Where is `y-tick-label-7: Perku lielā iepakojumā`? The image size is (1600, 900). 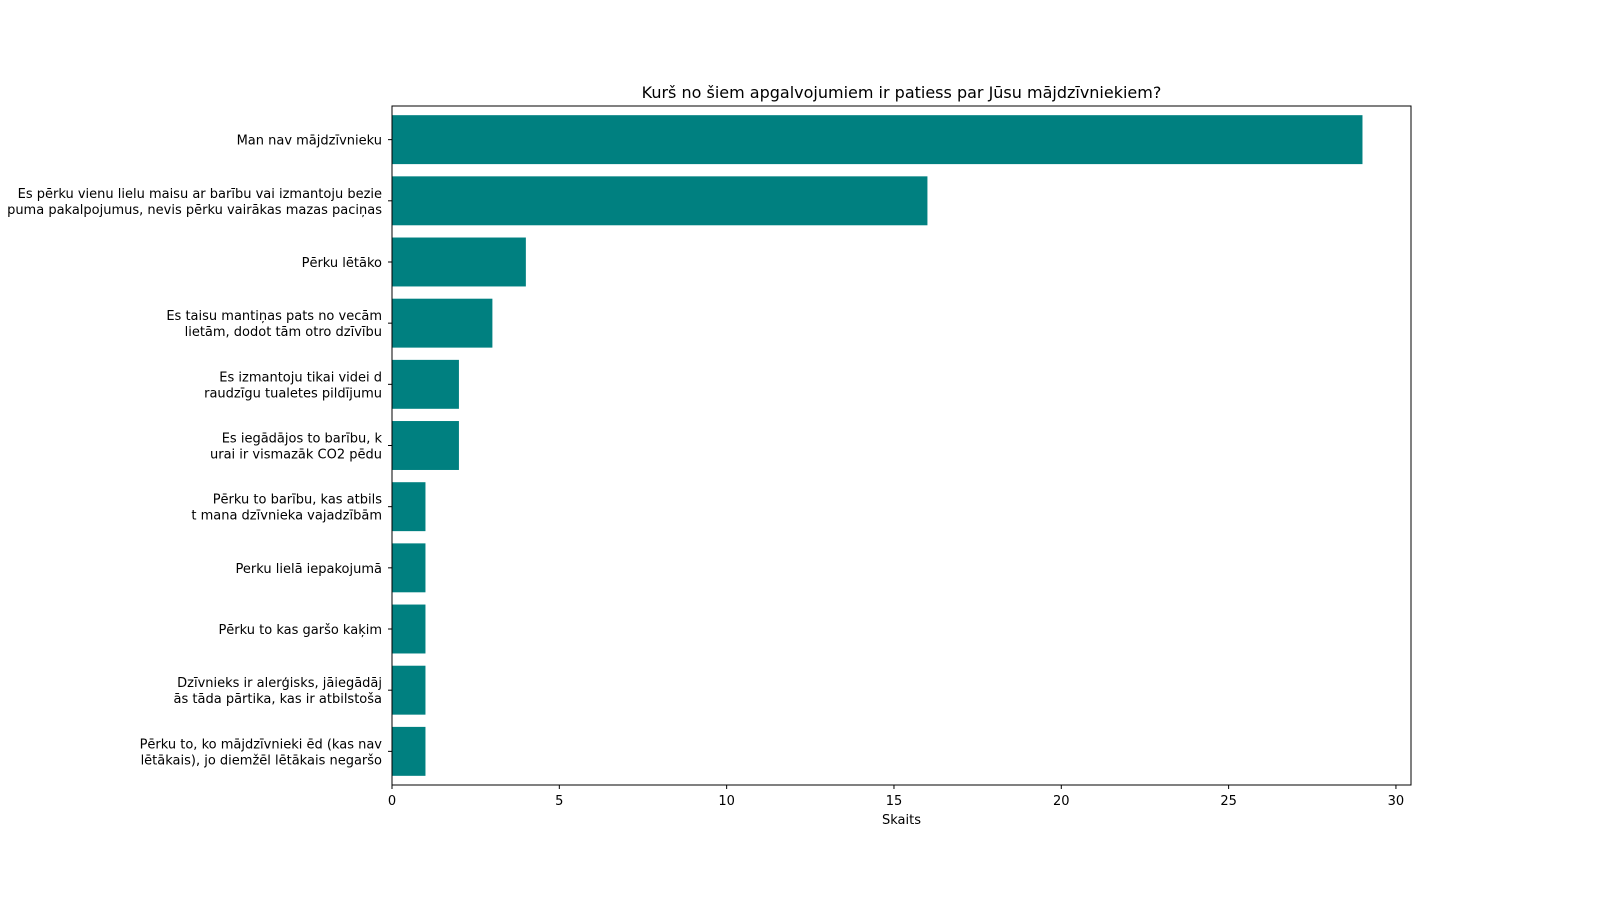
y-tick-label-7: Perku lielā iepakojumā is located at coordinates (309, 569).